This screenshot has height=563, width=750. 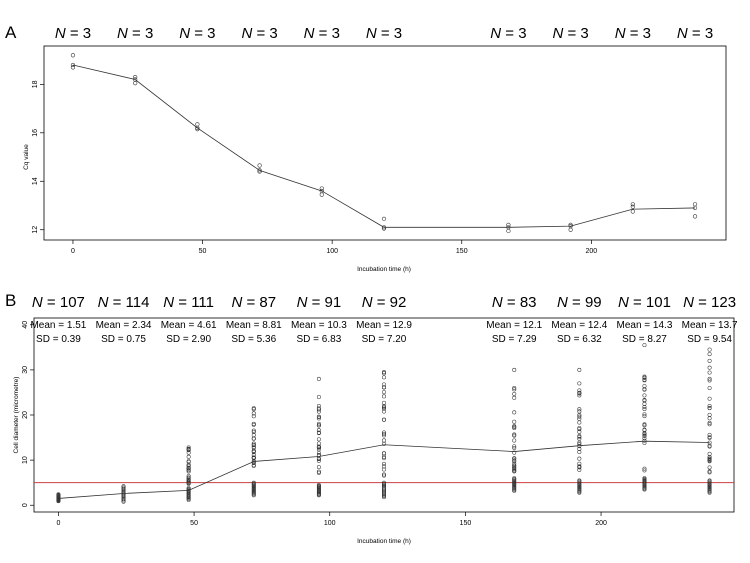 What do you see at coordinates (58, 523) in the screenshot?
I see `x-tick-label-b: 0` at bounding box center [58, 523].